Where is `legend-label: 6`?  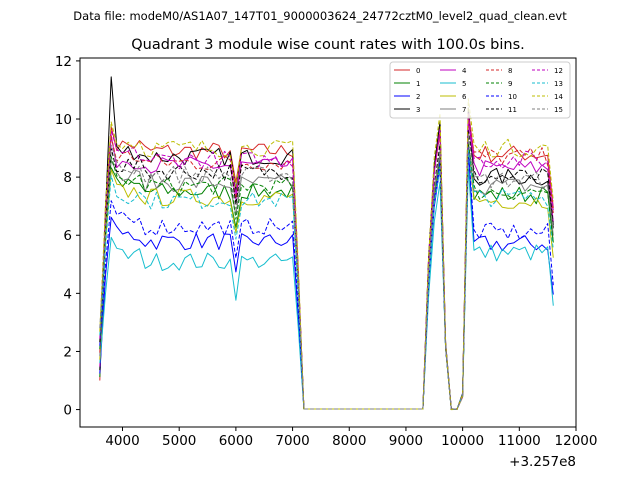 legend-label: 6 is located at coordinates (464, 97).